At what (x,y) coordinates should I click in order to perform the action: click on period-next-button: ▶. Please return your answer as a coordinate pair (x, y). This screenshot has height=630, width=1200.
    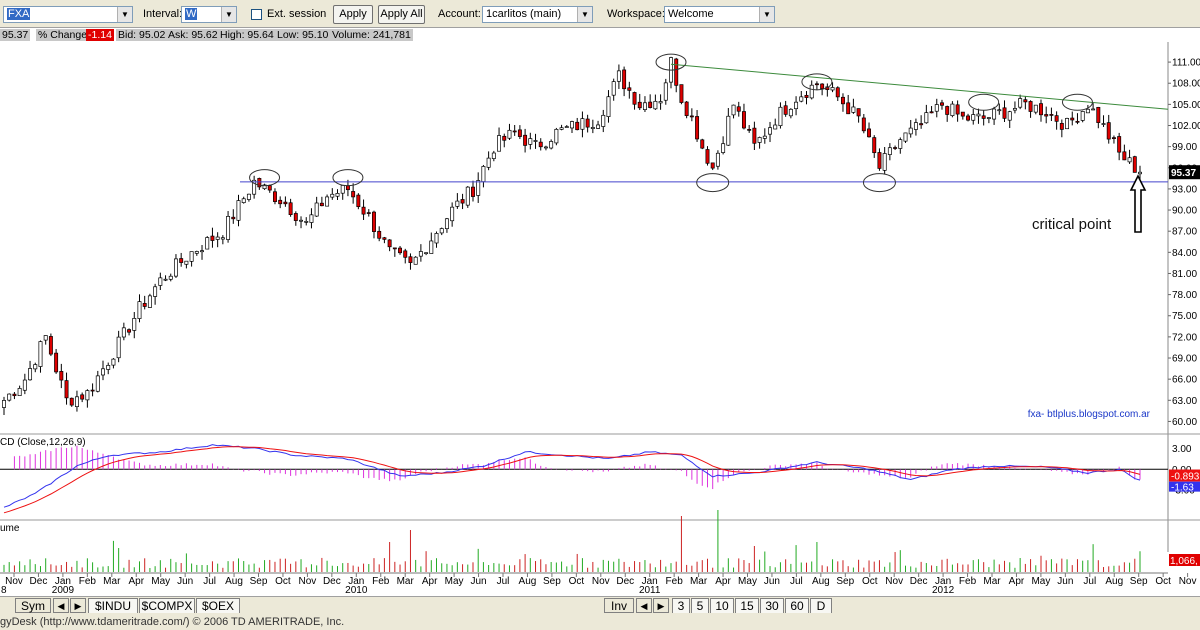
    Looking at the image, I should click on (661, 605).